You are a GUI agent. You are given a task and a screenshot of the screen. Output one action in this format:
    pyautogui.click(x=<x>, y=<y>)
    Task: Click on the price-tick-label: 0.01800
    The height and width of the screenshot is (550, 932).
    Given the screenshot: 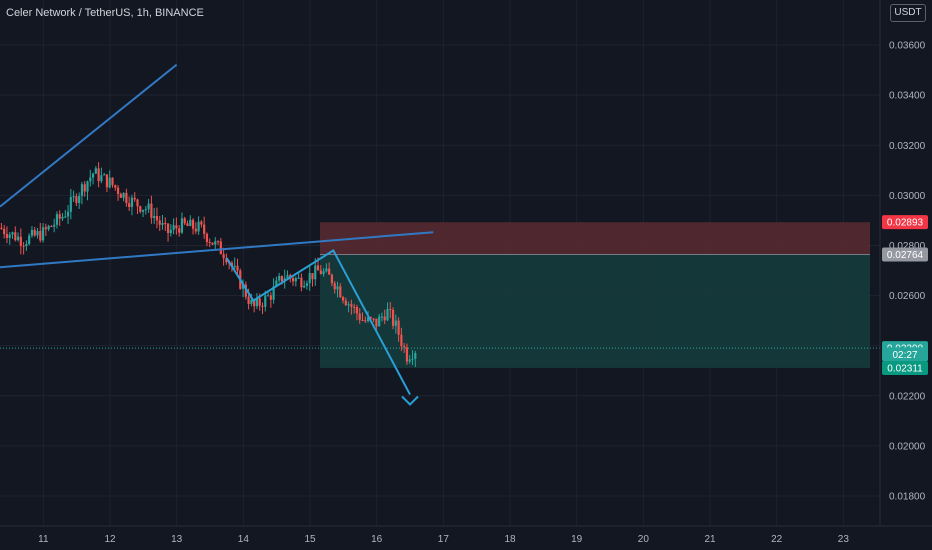 What is the action you would take?
    pyautogui.click(x=907, y=496)
    